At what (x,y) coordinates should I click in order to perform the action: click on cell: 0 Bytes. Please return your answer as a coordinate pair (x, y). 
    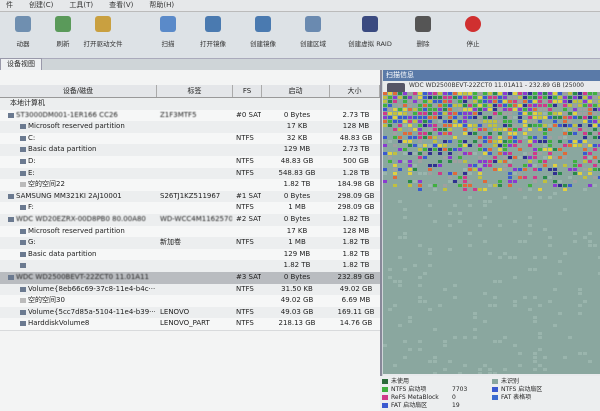
    Looking at the image, I should click on (297, 277).